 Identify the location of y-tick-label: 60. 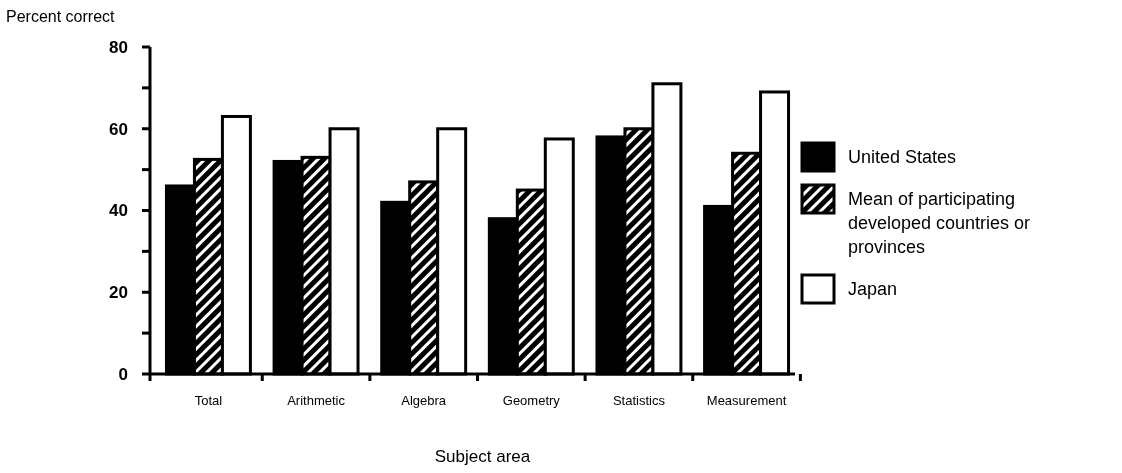
(118, 129).